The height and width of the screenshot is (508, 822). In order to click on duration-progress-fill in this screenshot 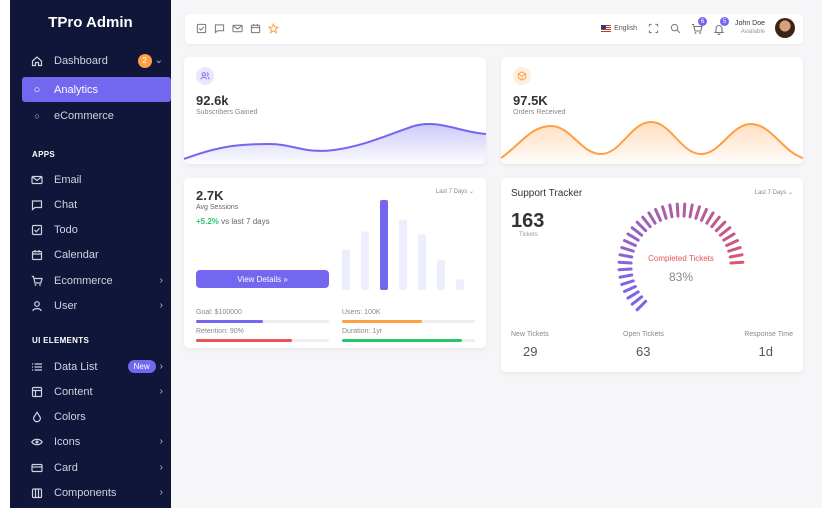, I will do `click(402, 340)`.